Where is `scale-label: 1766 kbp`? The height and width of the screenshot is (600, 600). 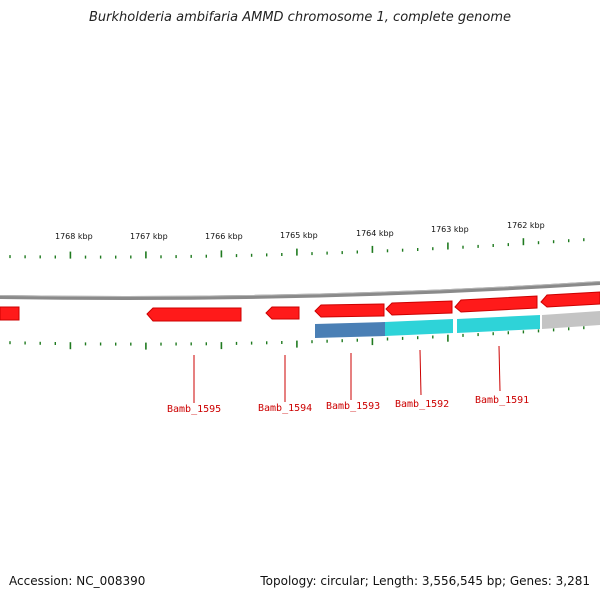
scale-label: 1766 kbp is located at coordinates (224, 236).